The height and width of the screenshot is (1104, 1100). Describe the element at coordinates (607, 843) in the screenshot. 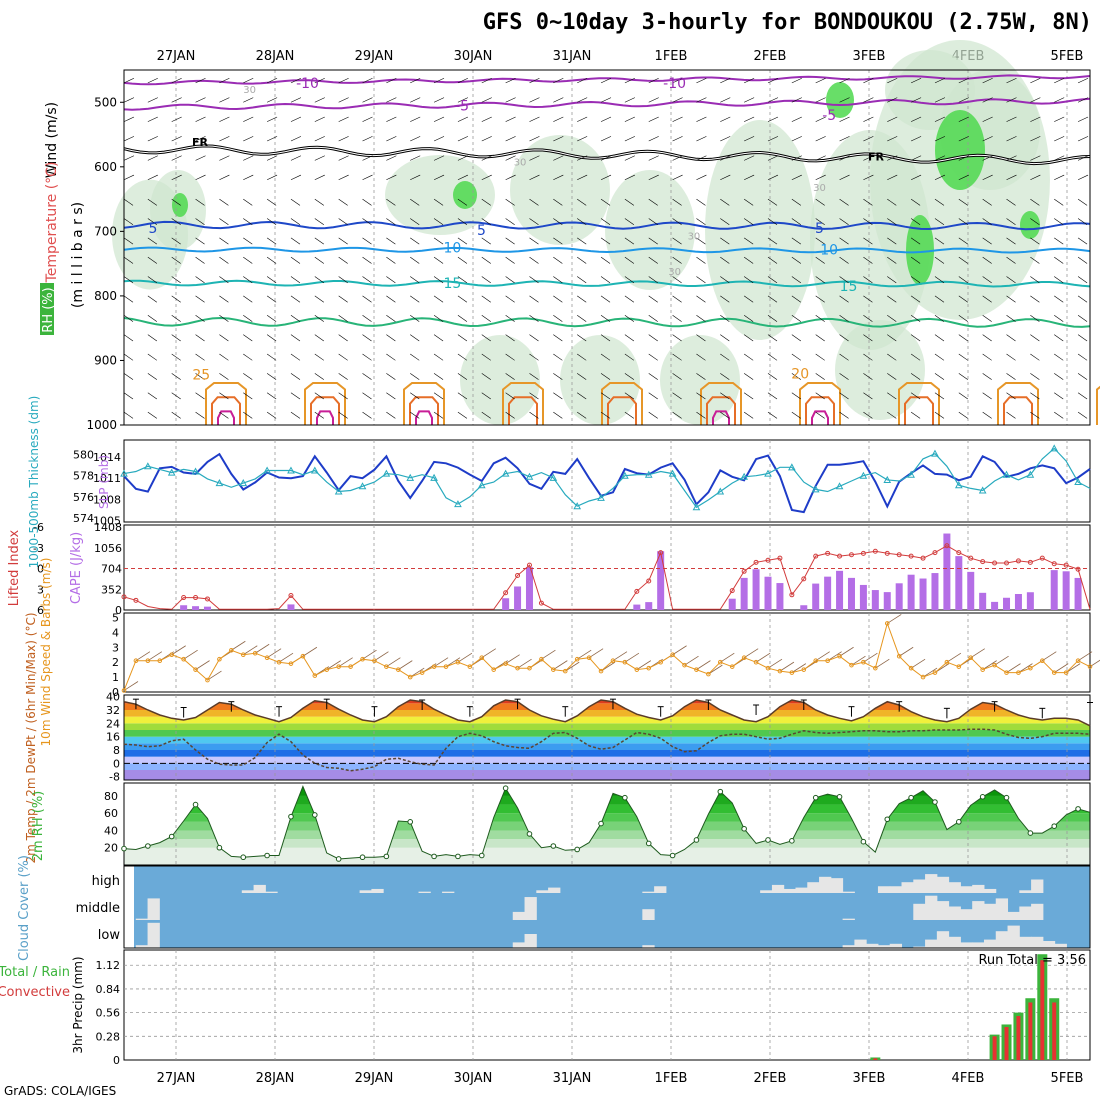

I see `rh-color-band` at that location.